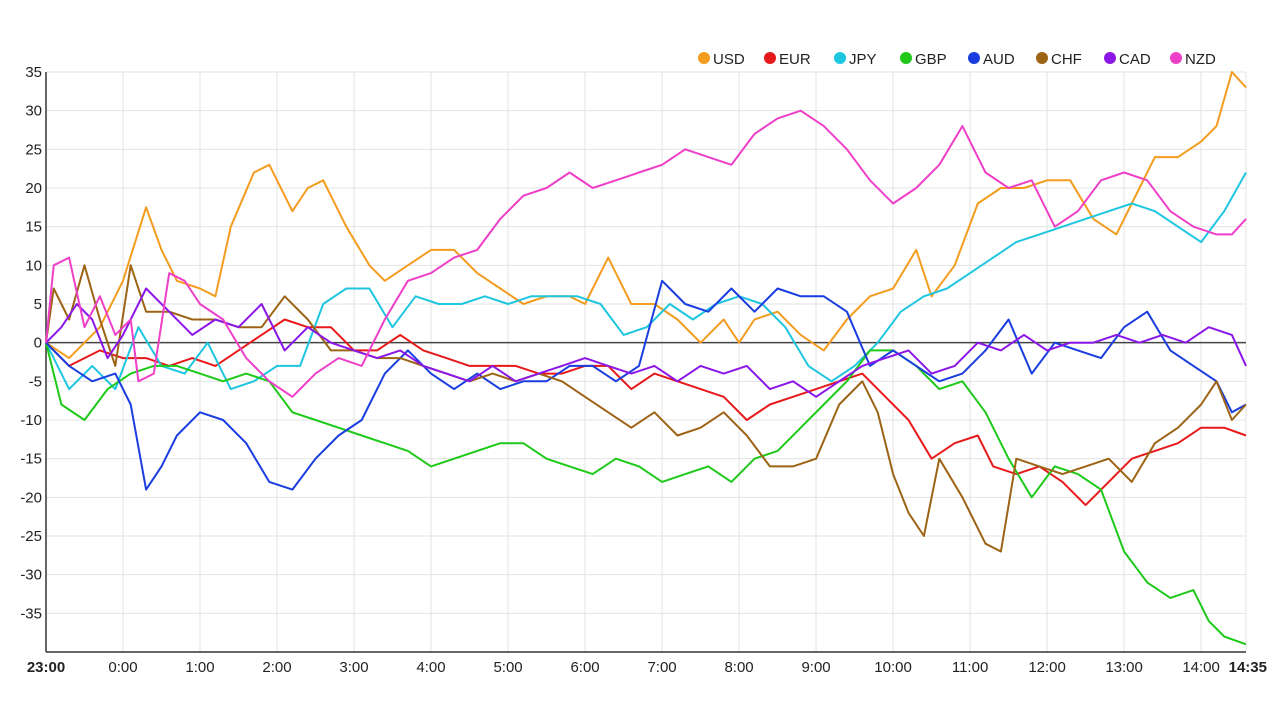 This screenshot has width=1280, height=720. What do you see at coordinates (1135, 59) in the screenshot?
I see `legend-label: CAD` at bounding box center [1135, 59].